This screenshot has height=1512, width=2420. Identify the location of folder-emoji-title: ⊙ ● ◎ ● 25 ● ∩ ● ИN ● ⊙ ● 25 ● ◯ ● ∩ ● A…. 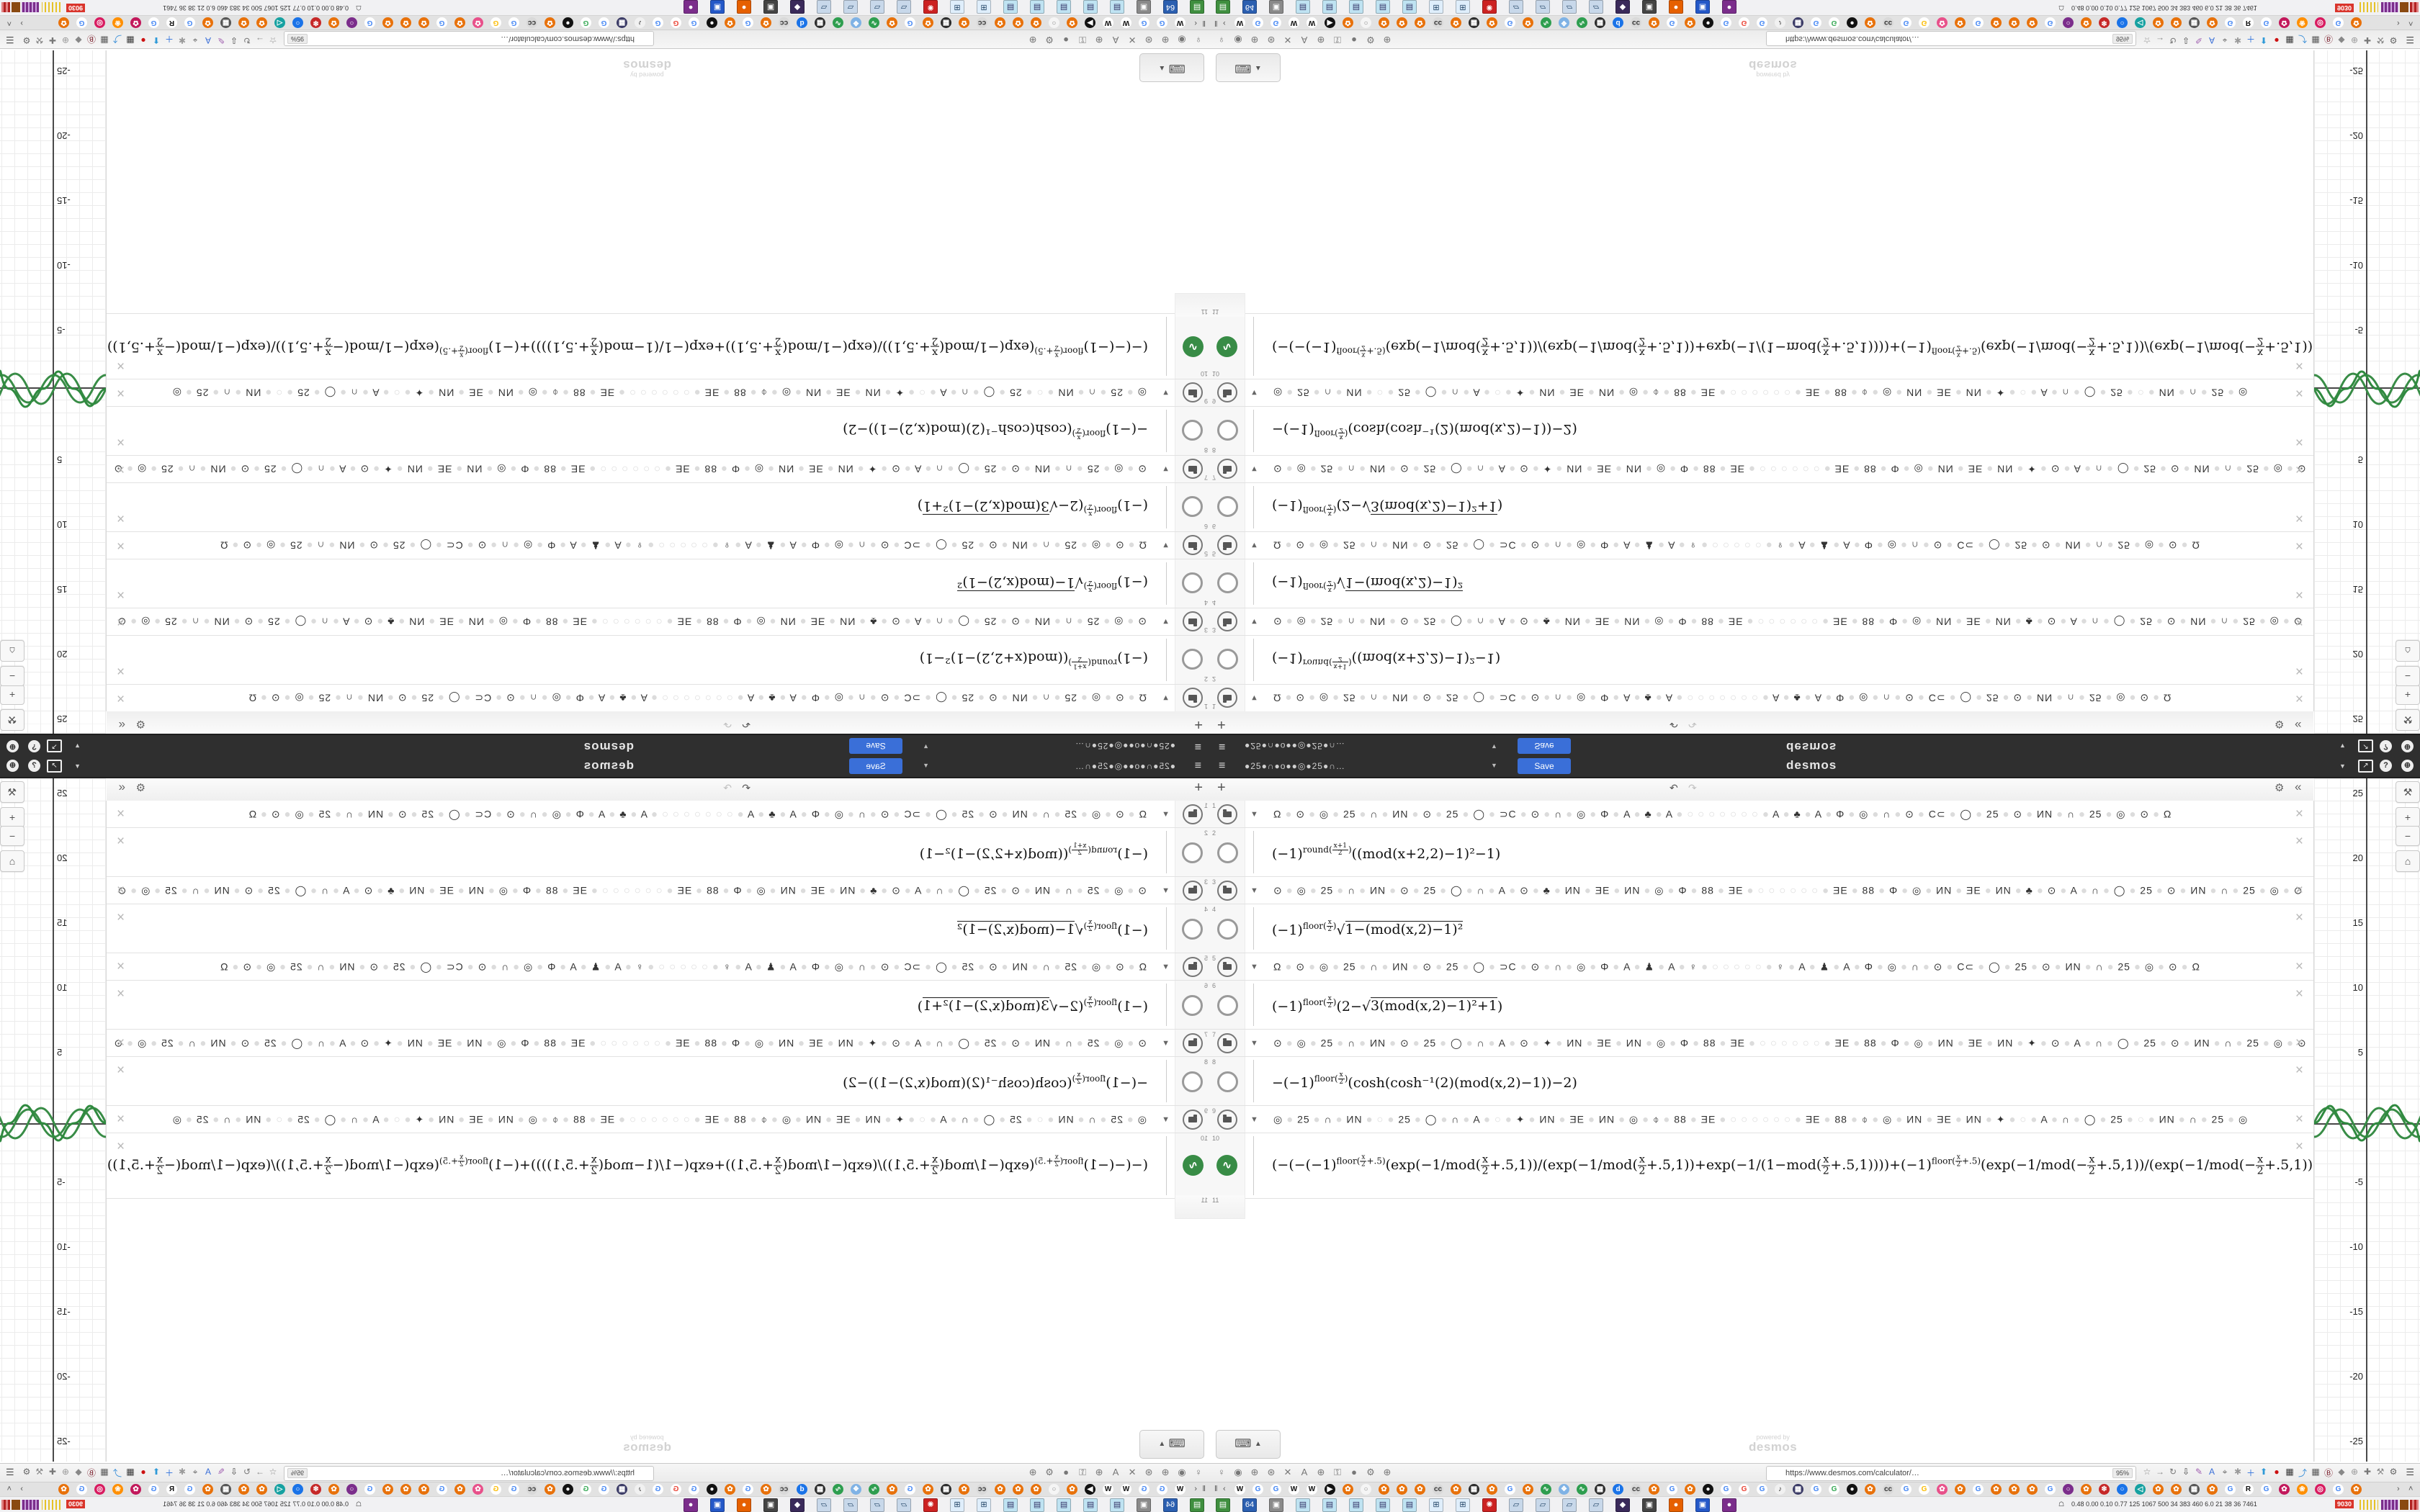
(630, 1043).